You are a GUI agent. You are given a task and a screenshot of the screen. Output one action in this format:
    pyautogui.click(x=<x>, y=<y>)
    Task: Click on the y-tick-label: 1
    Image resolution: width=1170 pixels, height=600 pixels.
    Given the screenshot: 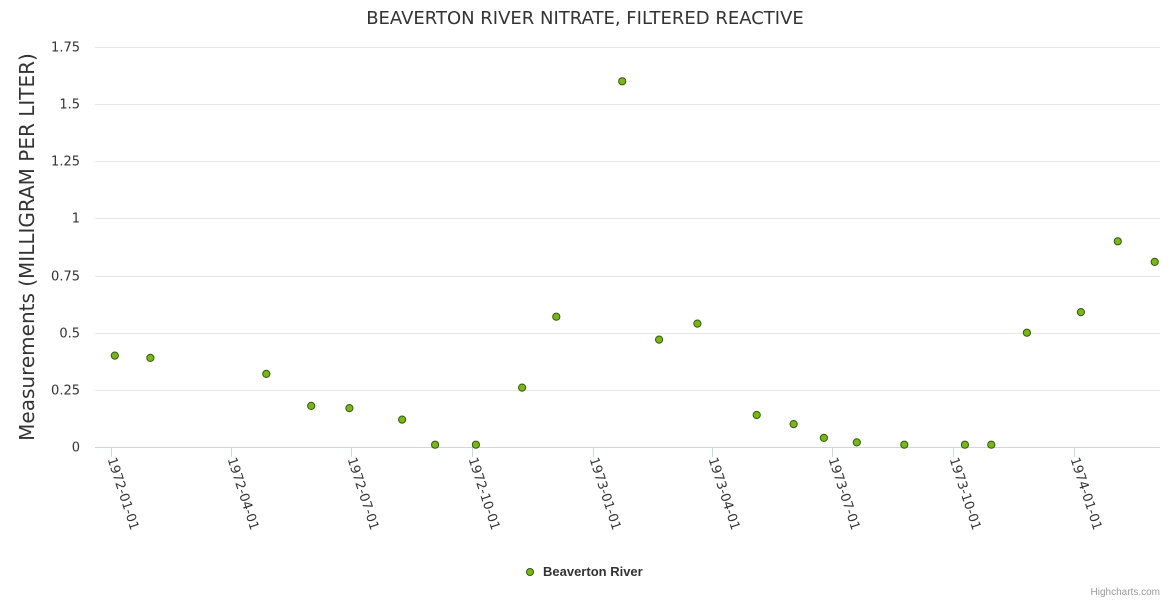 What is the action you would take?
    pyautogui.click(x=76, y=219)
    